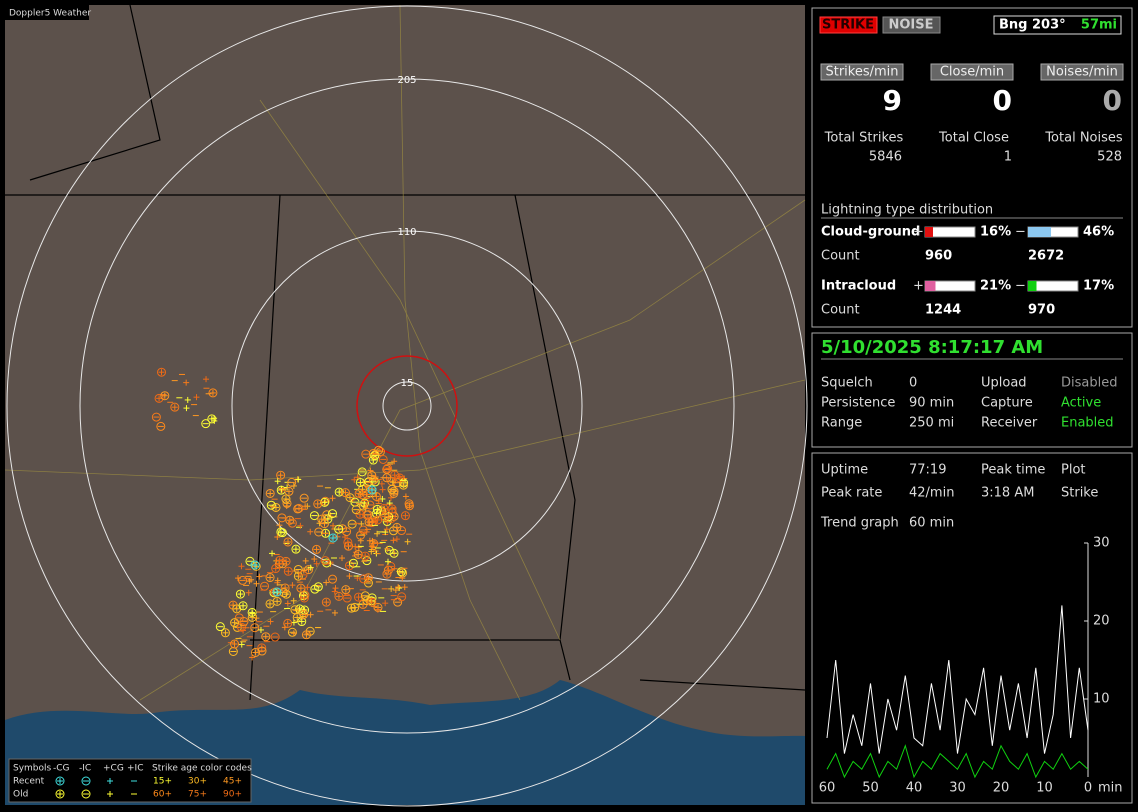 Image resolution: width=1138 pixels, height=812 pixels. What do you see at coordinates (848, 25) in the screenshot?
I see `strike-indicator` at bounding box center [848, 25].